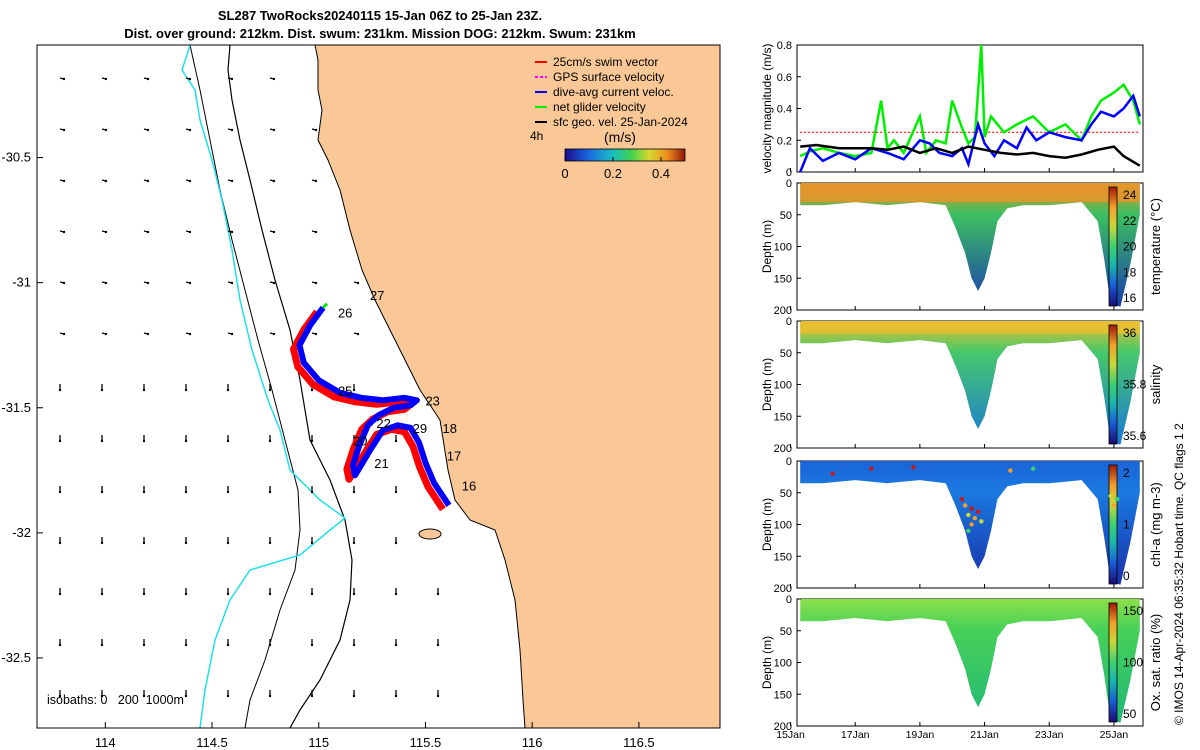 The image size is (1200, 750). Describe the element at coordinates (608, 77) in the screenshot. I see `legend-label-gps: GPS surface velocity` at that location.